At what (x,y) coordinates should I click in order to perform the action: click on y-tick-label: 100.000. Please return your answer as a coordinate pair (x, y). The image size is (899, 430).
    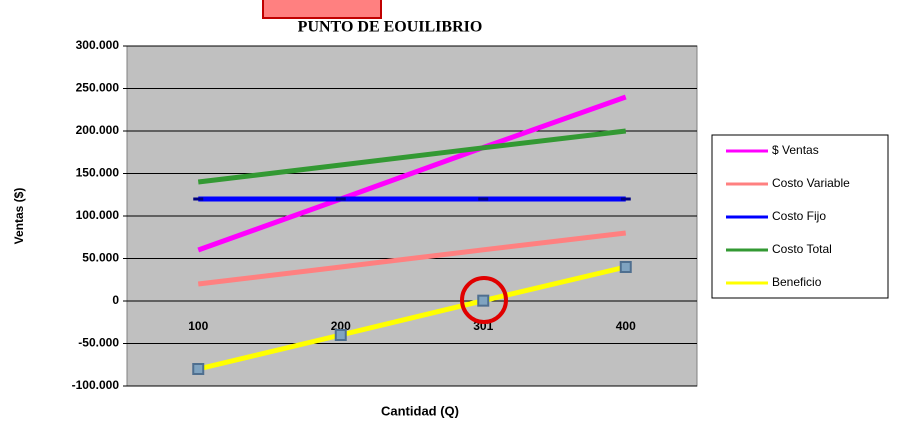
    Looking at the image, I should click on (98, 215).